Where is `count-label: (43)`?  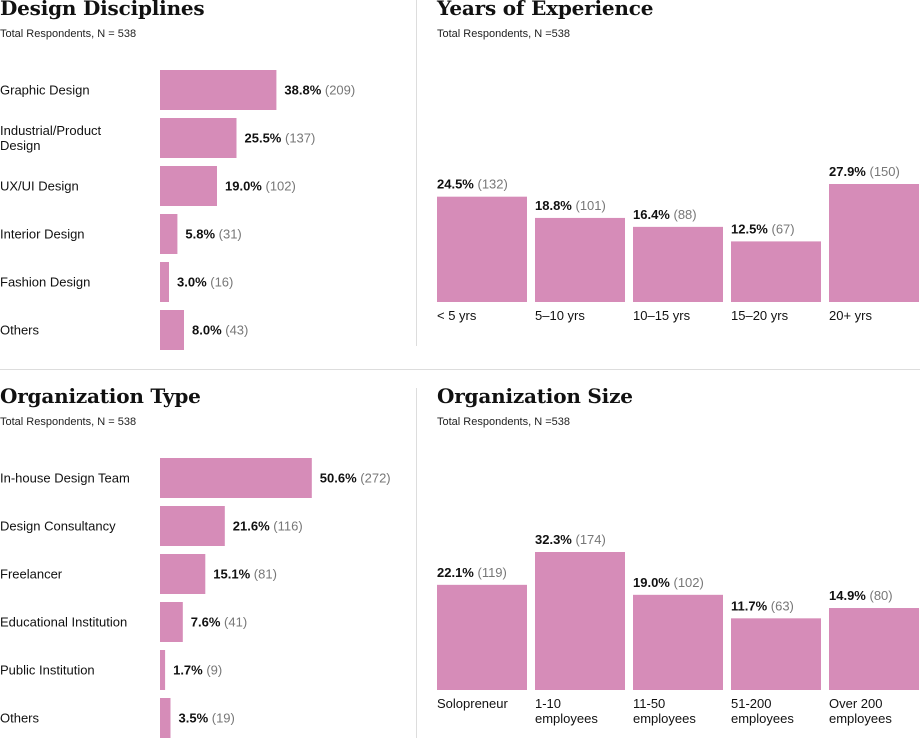
count-label: (43) is located at coordinates (235, 330).